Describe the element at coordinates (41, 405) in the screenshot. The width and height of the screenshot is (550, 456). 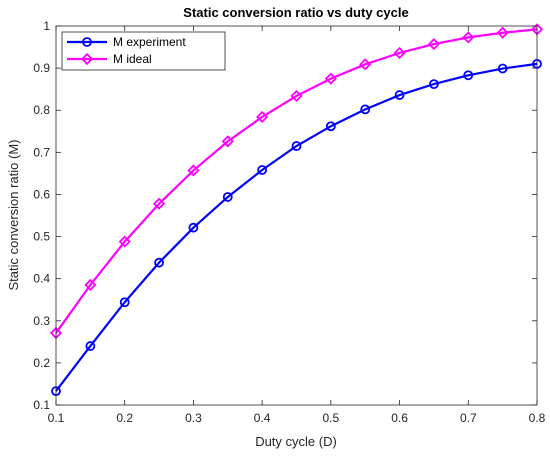
I see `y-tick-label: 0.1` at that location.